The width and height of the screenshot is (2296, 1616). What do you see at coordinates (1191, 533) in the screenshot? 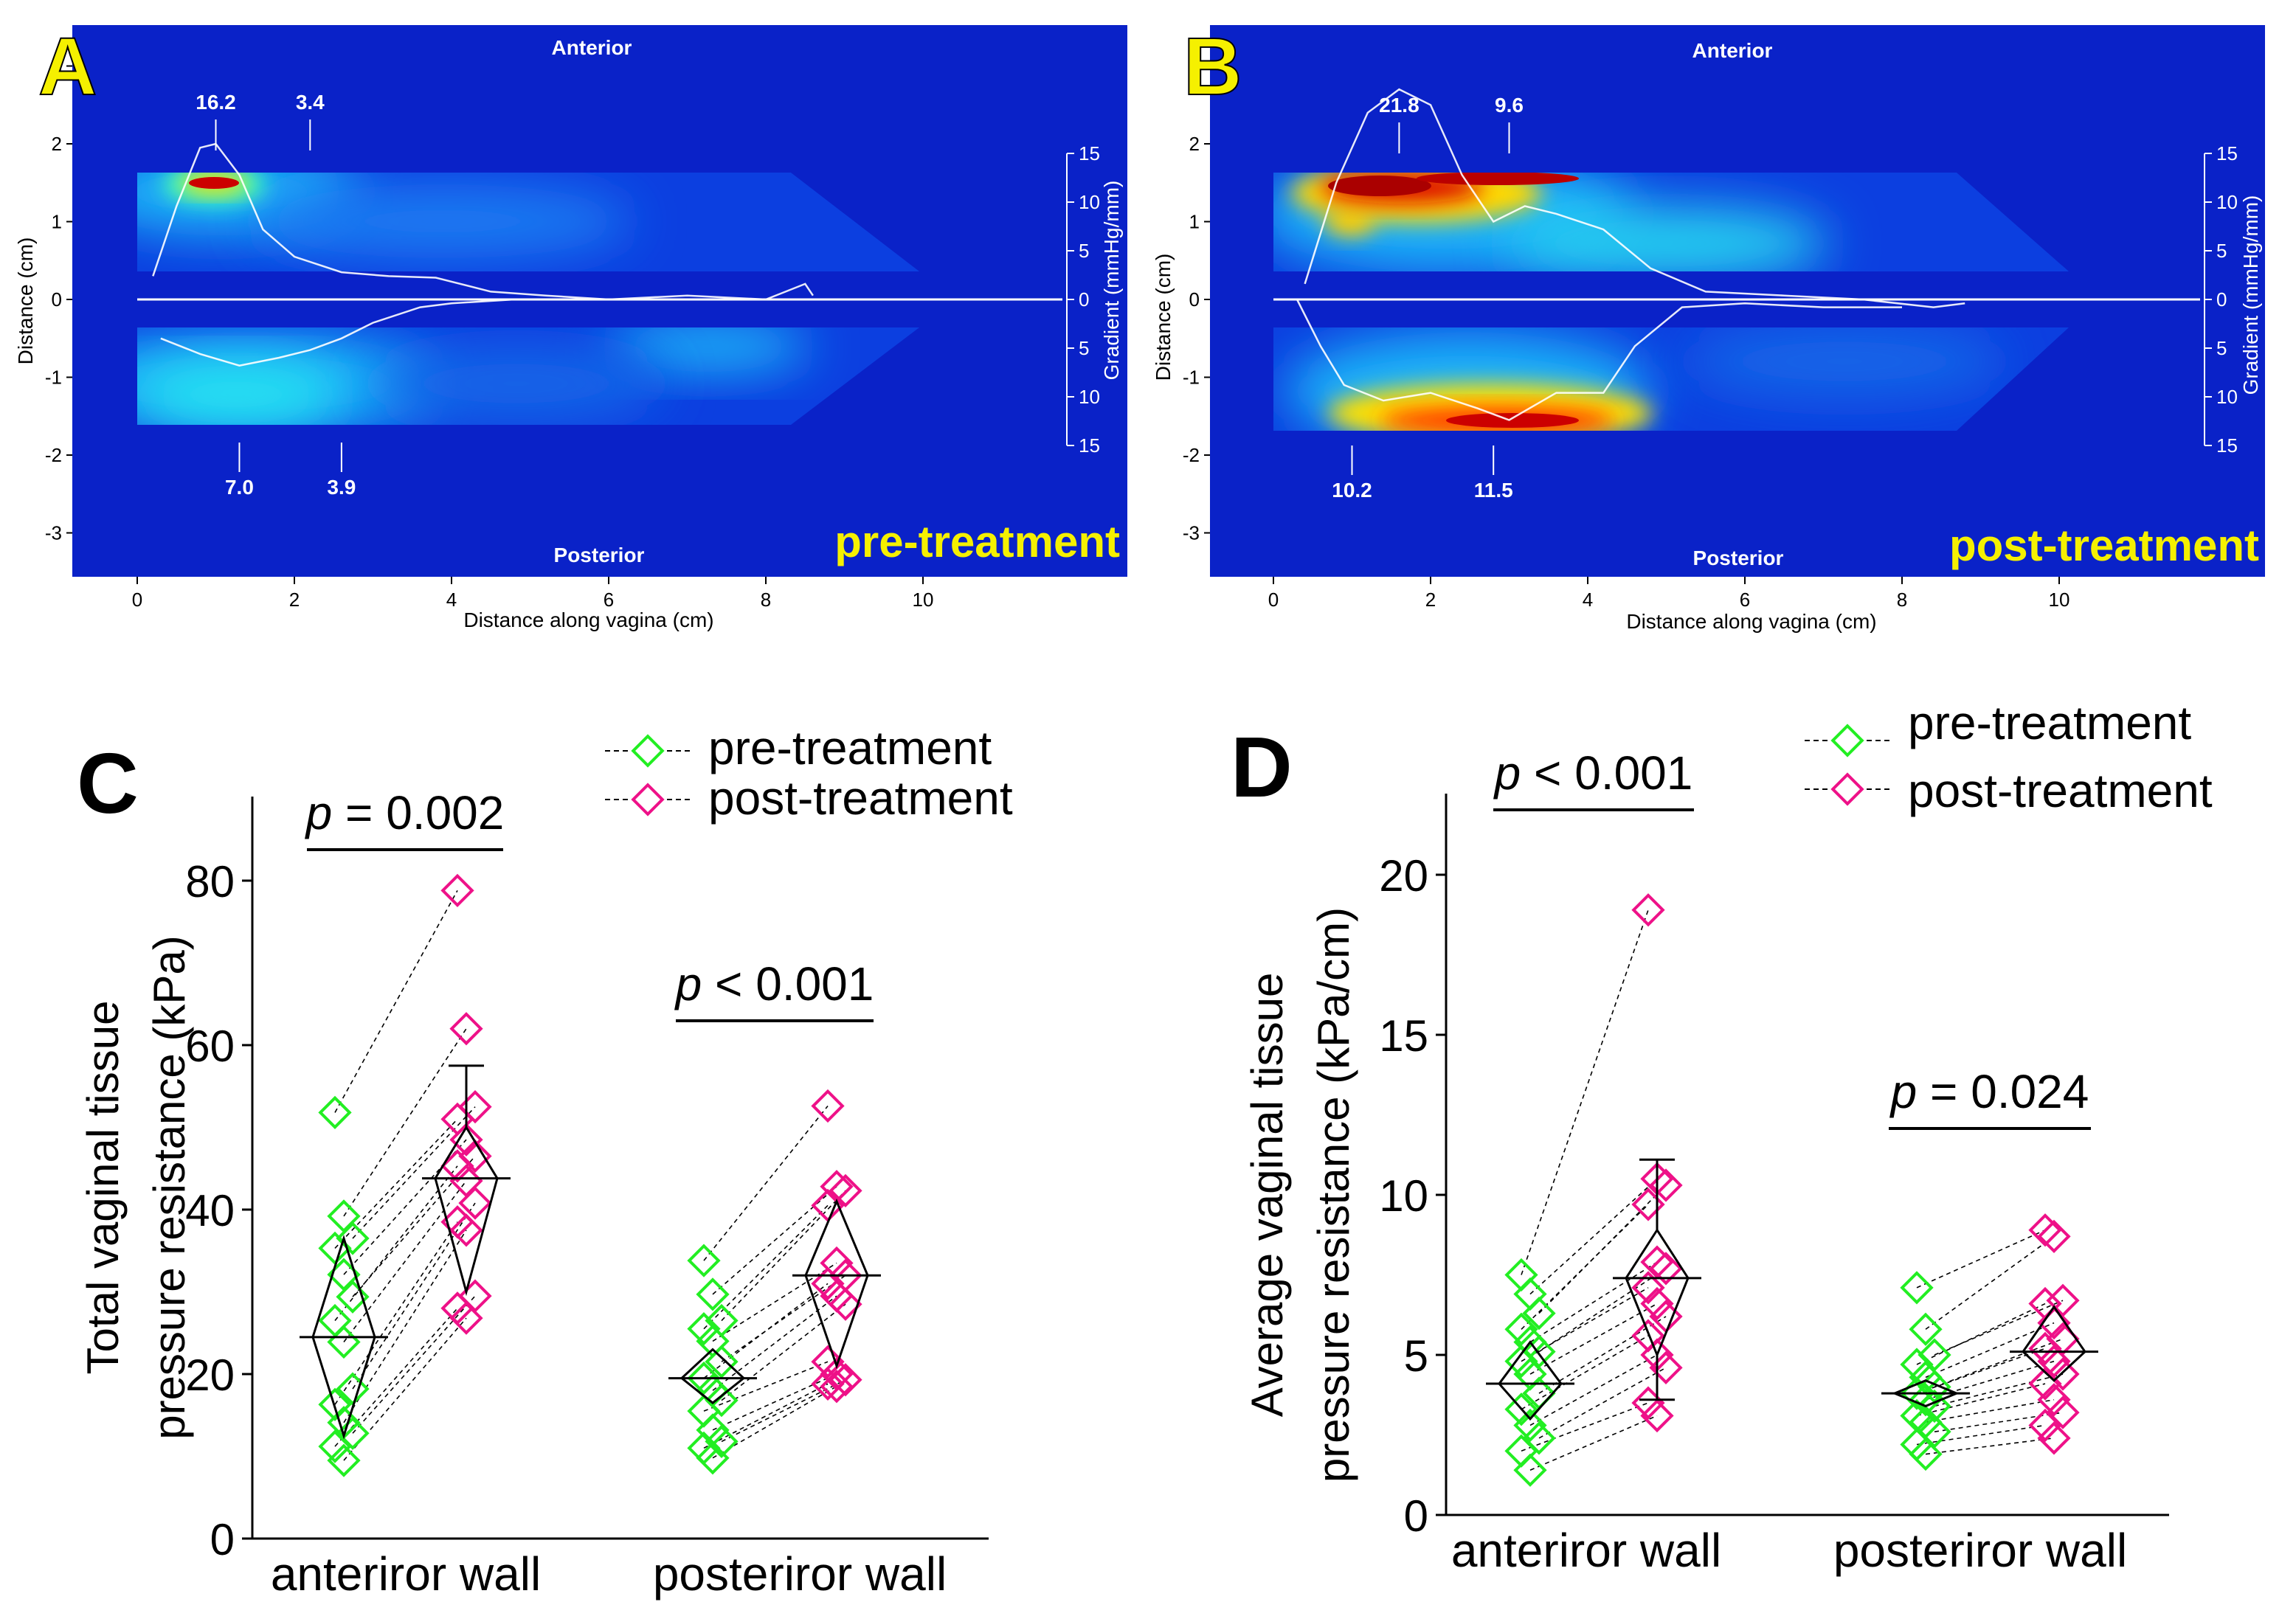
I see `b-y-tick-label: -3` at bounding box center [1191, 533].